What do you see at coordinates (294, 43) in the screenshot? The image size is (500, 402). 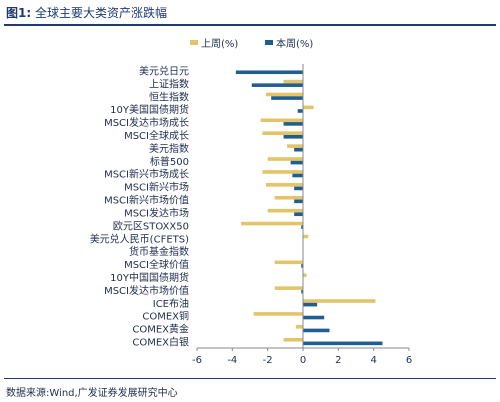 I see `legend-label-2: 本周(%)` at bounding box center [294, 43].